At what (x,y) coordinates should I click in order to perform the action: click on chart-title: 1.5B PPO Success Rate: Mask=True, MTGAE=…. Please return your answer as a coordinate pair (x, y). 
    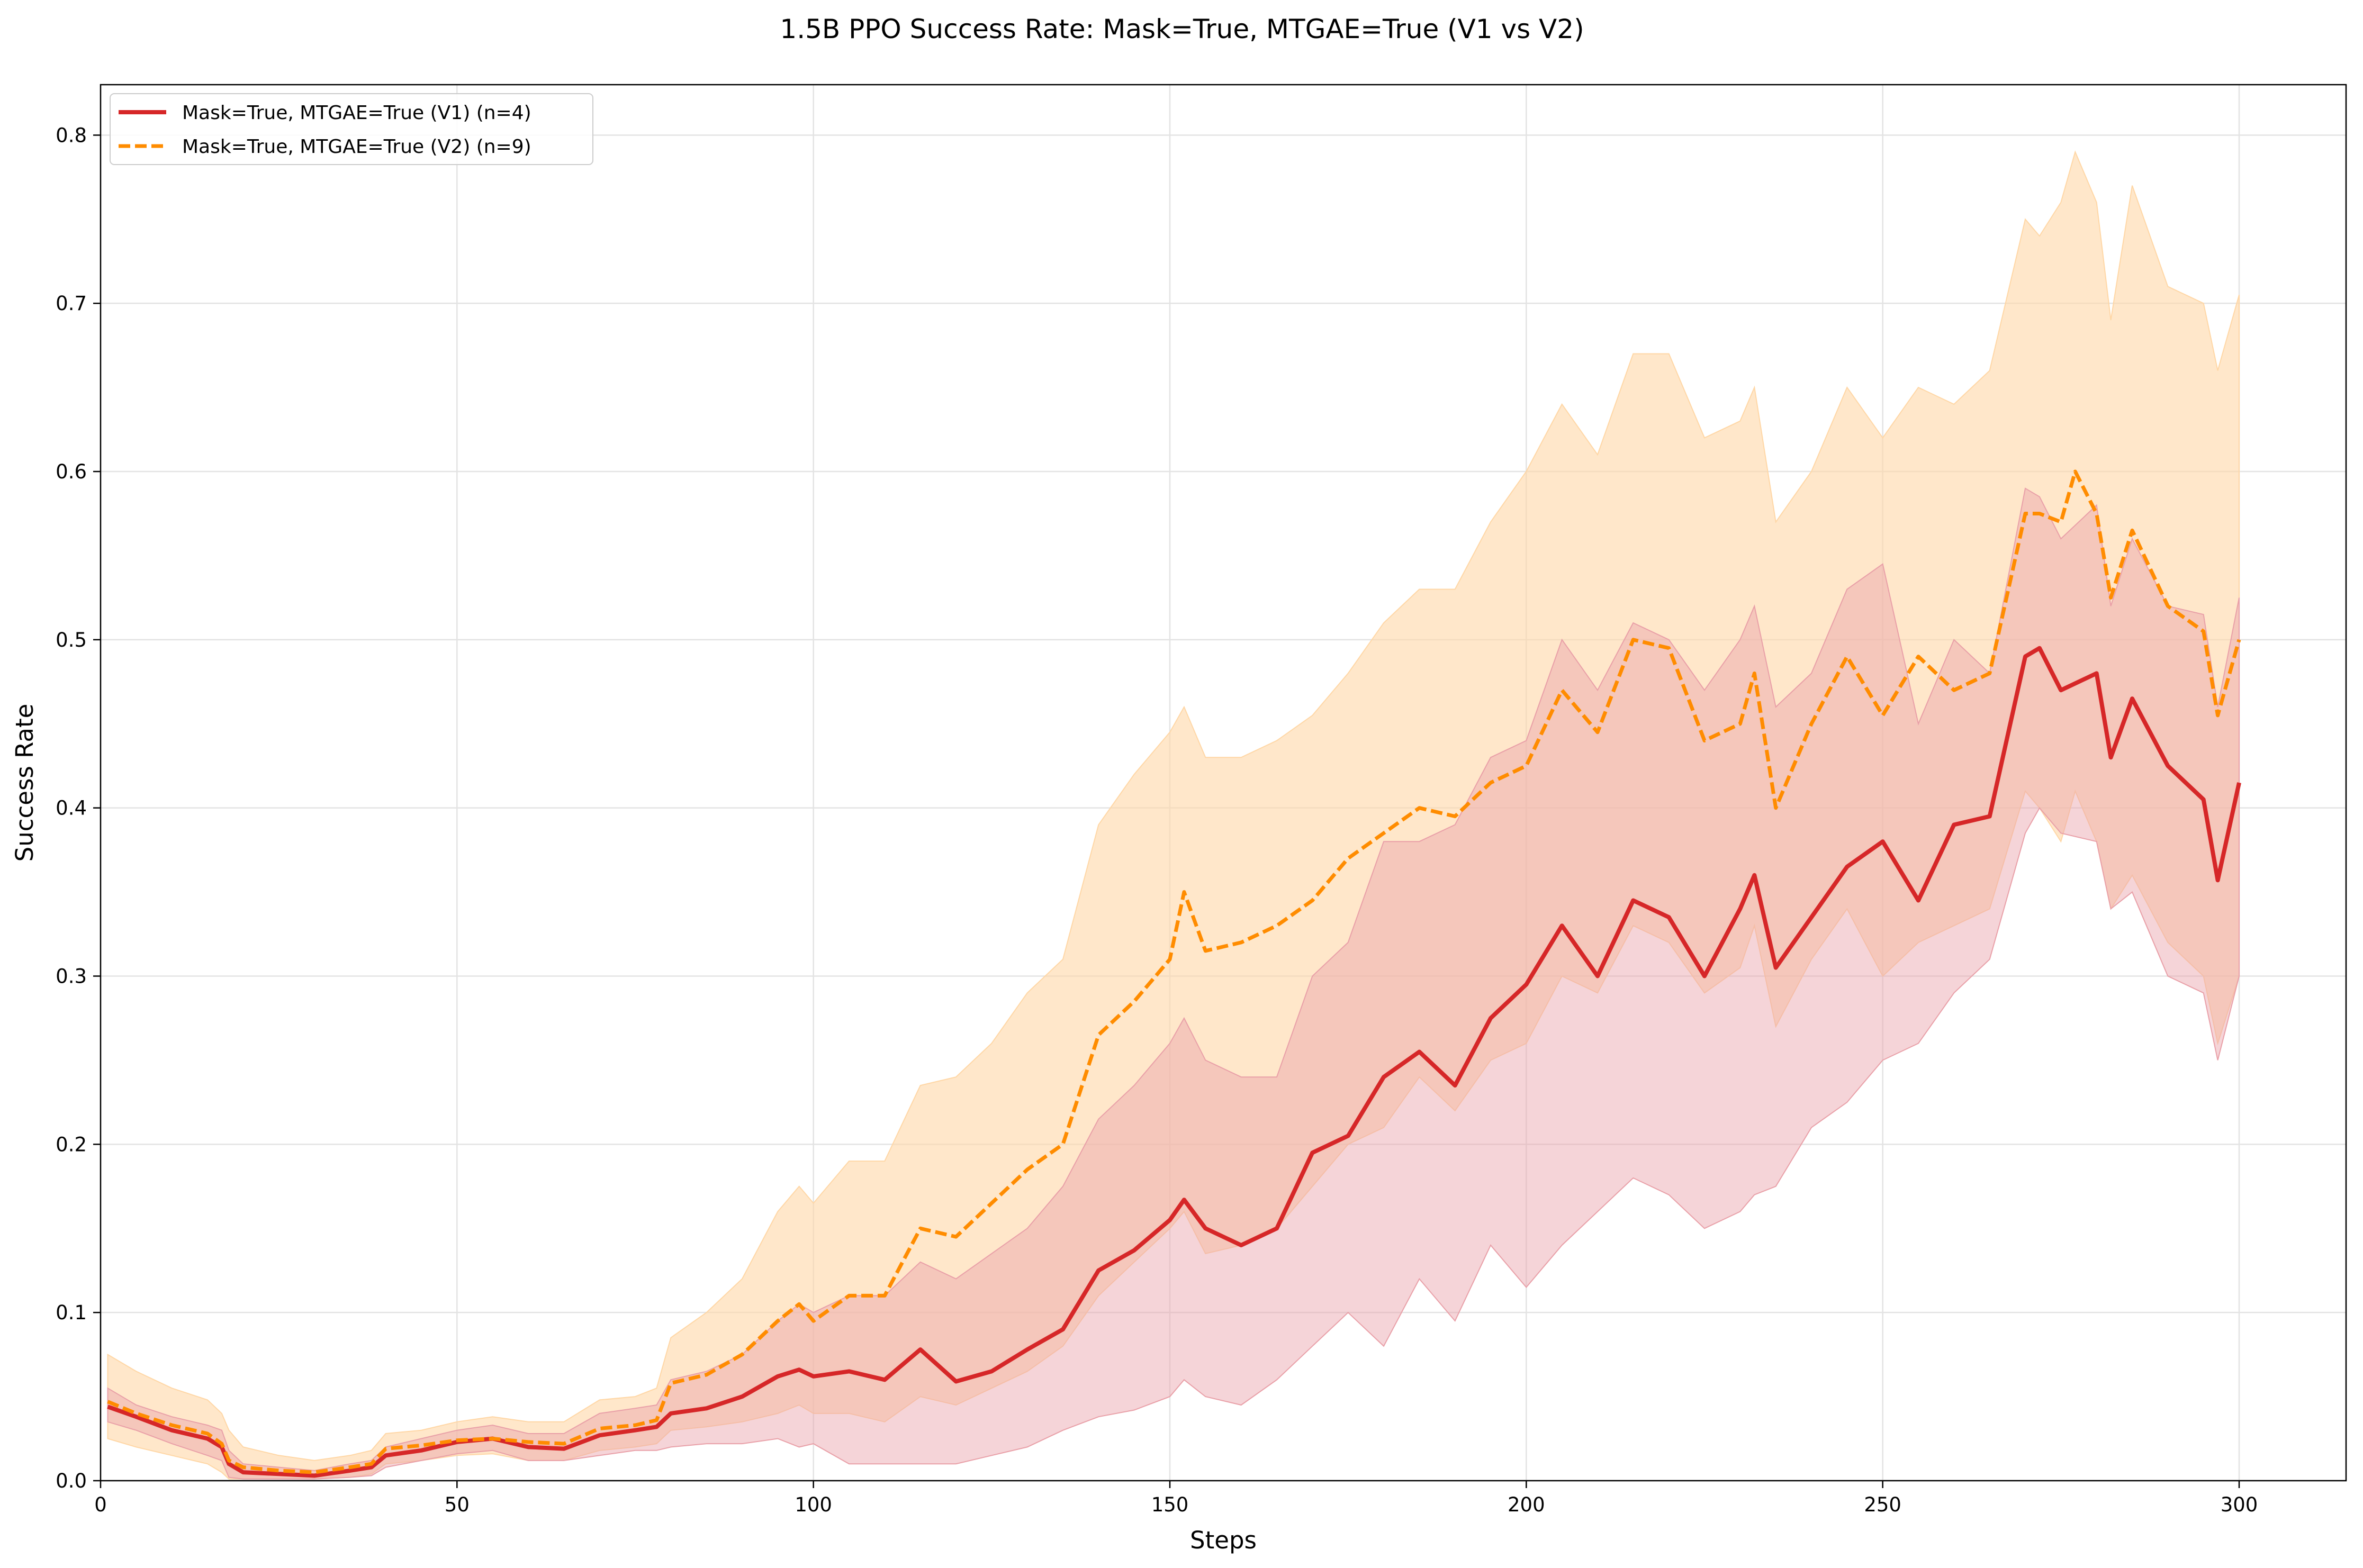
    Looking at the image, I should click on (1182, 29).